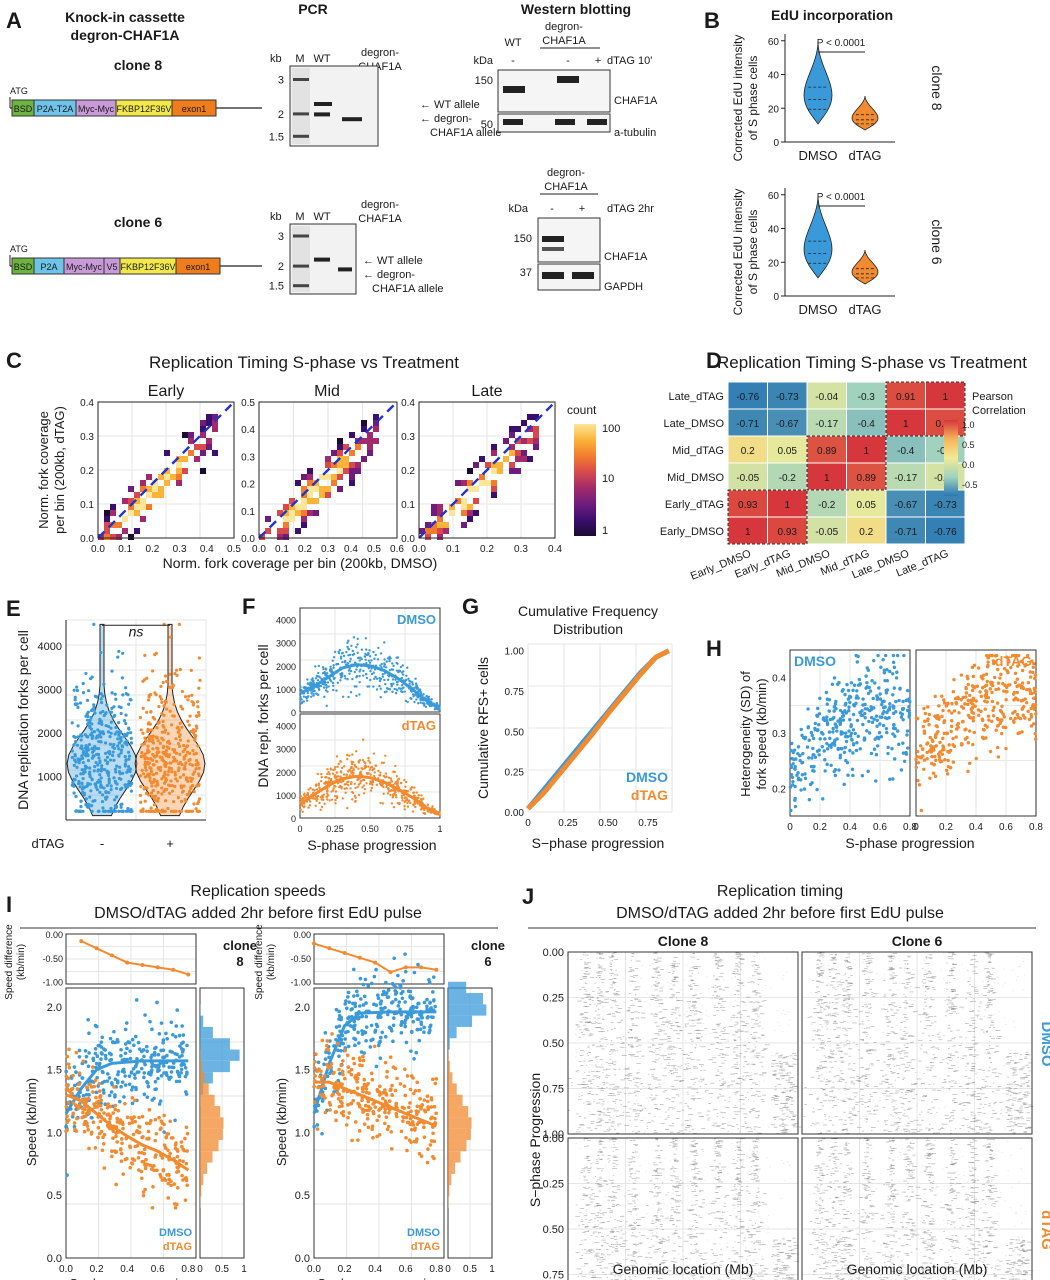 The height and width of the screenshot is (1280, 1050). What do you see at coordinates (820, 827) in the screenshot?
I see `tick-label: 0.2` at bounding box center [820, 827].